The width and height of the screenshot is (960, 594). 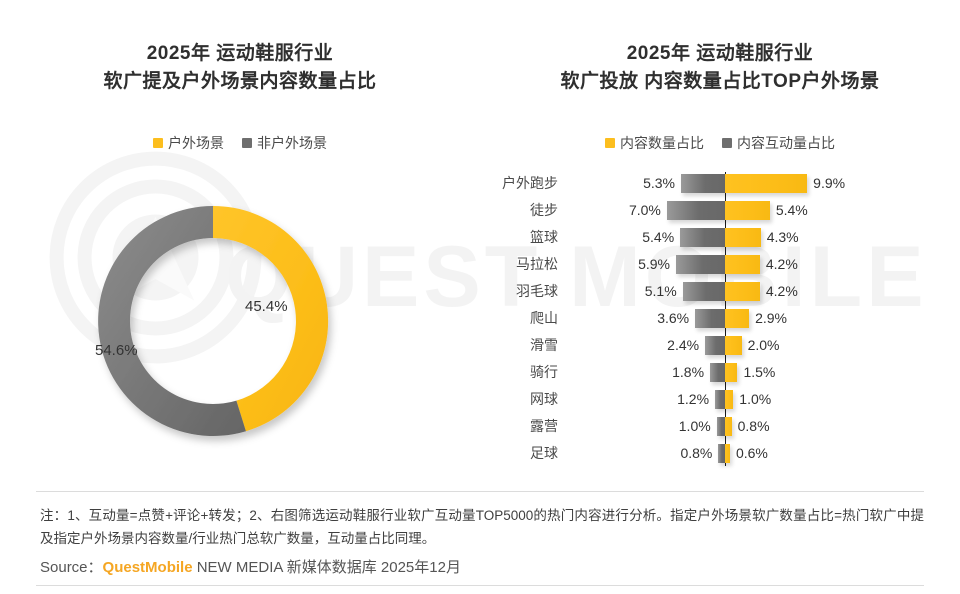 I want to click on bar-row: 网球 1.2% 1.0%, so click(x=720, y=399).